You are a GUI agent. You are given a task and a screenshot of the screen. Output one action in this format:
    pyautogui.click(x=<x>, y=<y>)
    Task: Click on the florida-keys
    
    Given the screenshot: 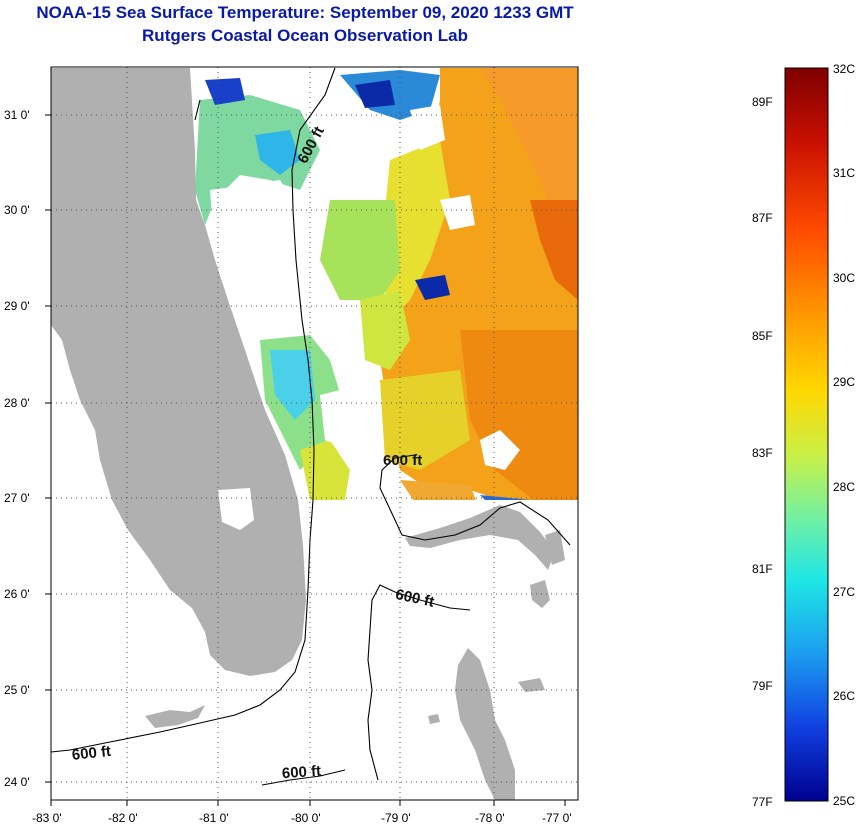 What is the action you would take?
    pyautogui.click(x=175, y=716)
    